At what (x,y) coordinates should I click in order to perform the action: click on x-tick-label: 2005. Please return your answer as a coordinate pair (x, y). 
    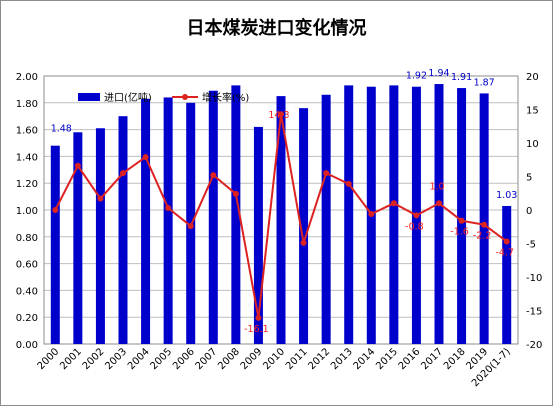
    Looking at the image, I should click on (161, 359).